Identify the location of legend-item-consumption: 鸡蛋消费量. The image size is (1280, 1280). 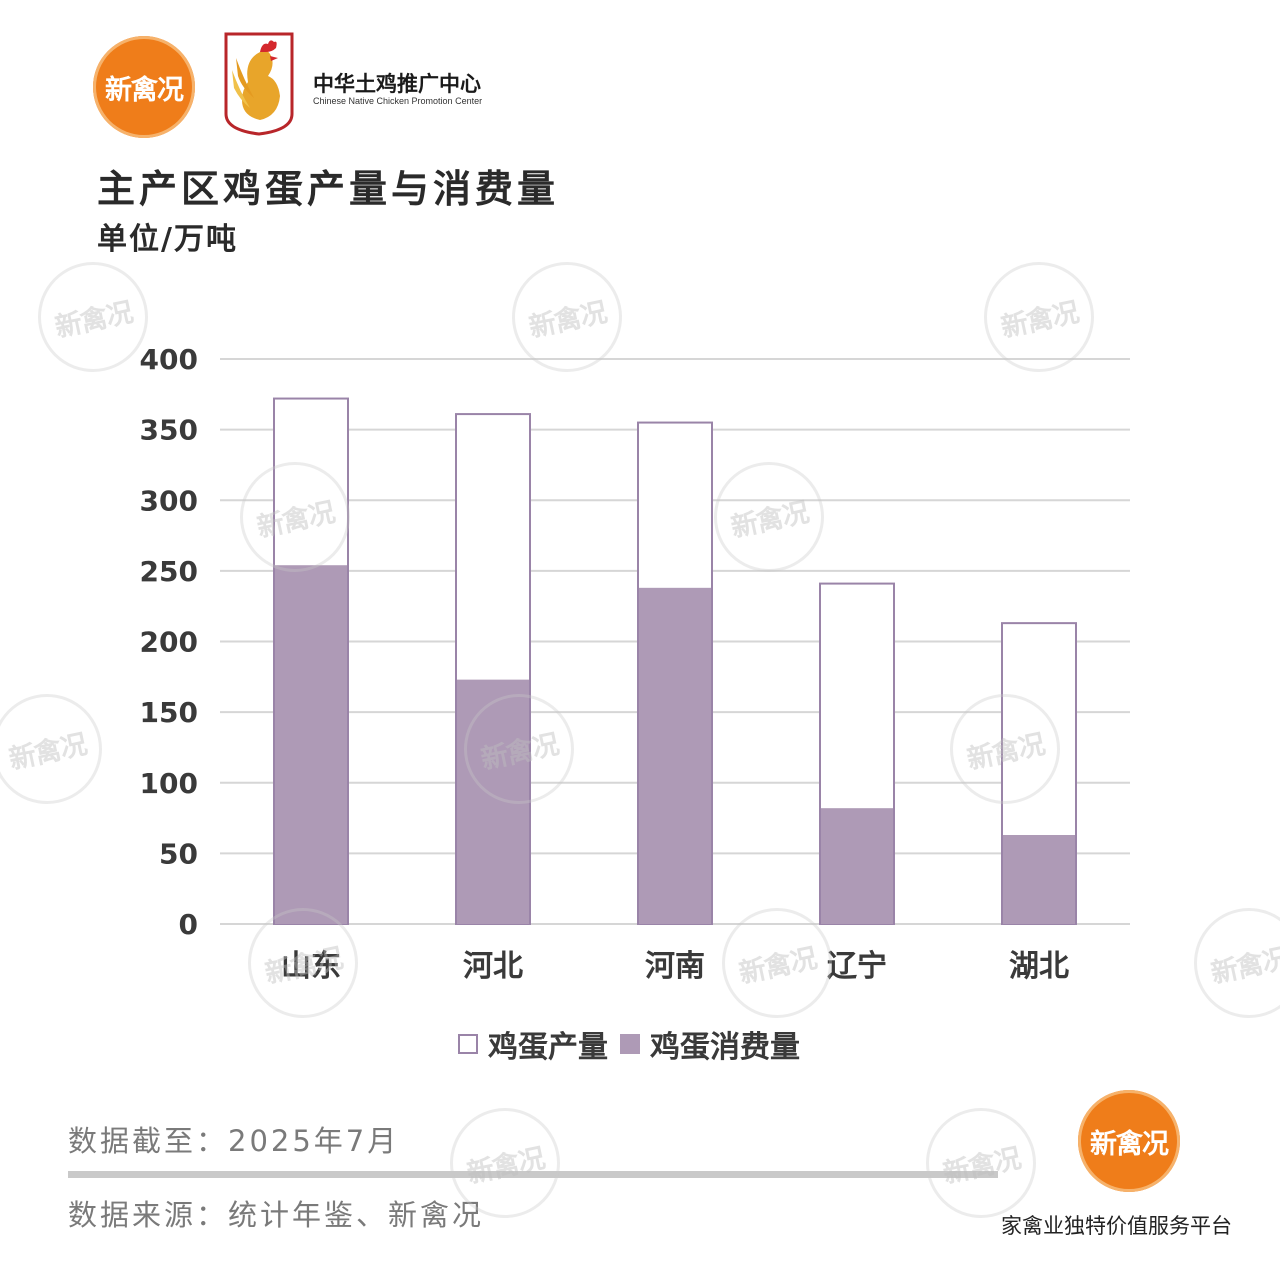
(710, 1044).